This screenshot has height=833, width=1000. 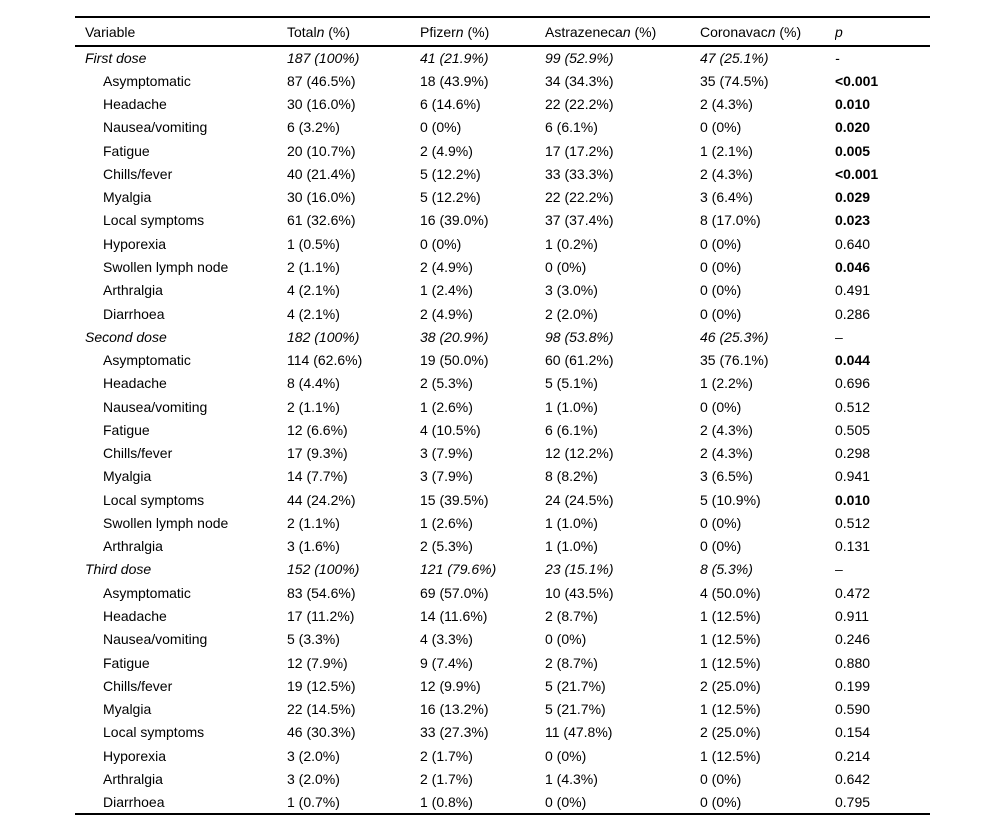 What do you see at coordinates (147, 360) in the screenshot?
I see `cell-variable: Asymptomatic` at bounding box center [147, 360].